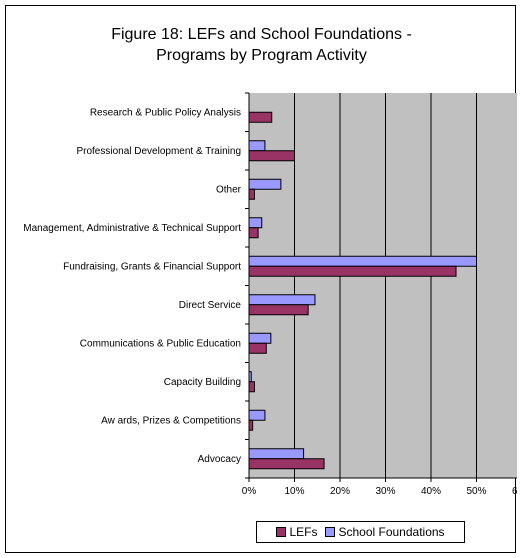  What do you see at coordinates (282, 300) in the screenshot?
I see `bar-school-foundations-direct-service` at bounding box center [282, 300].